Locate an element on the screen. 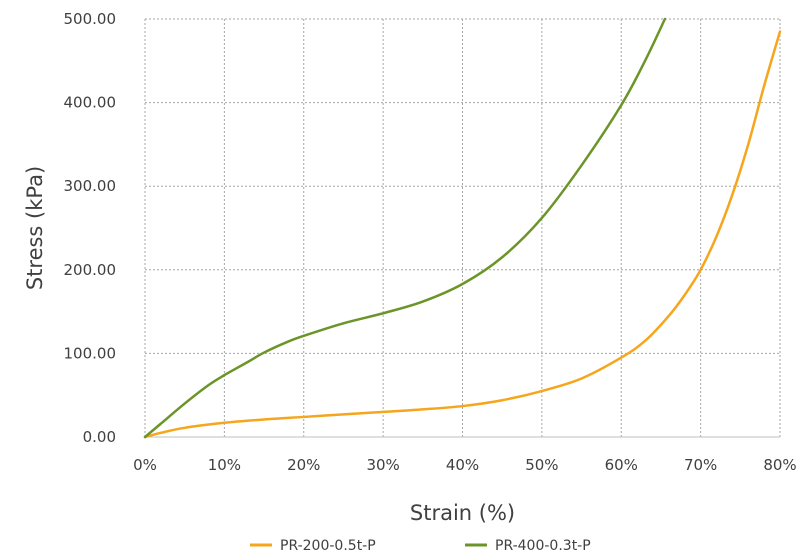 The height and width of the screenshot is (560, 812). y-tick-label: 300.00 is located at coordinates (90, 186).